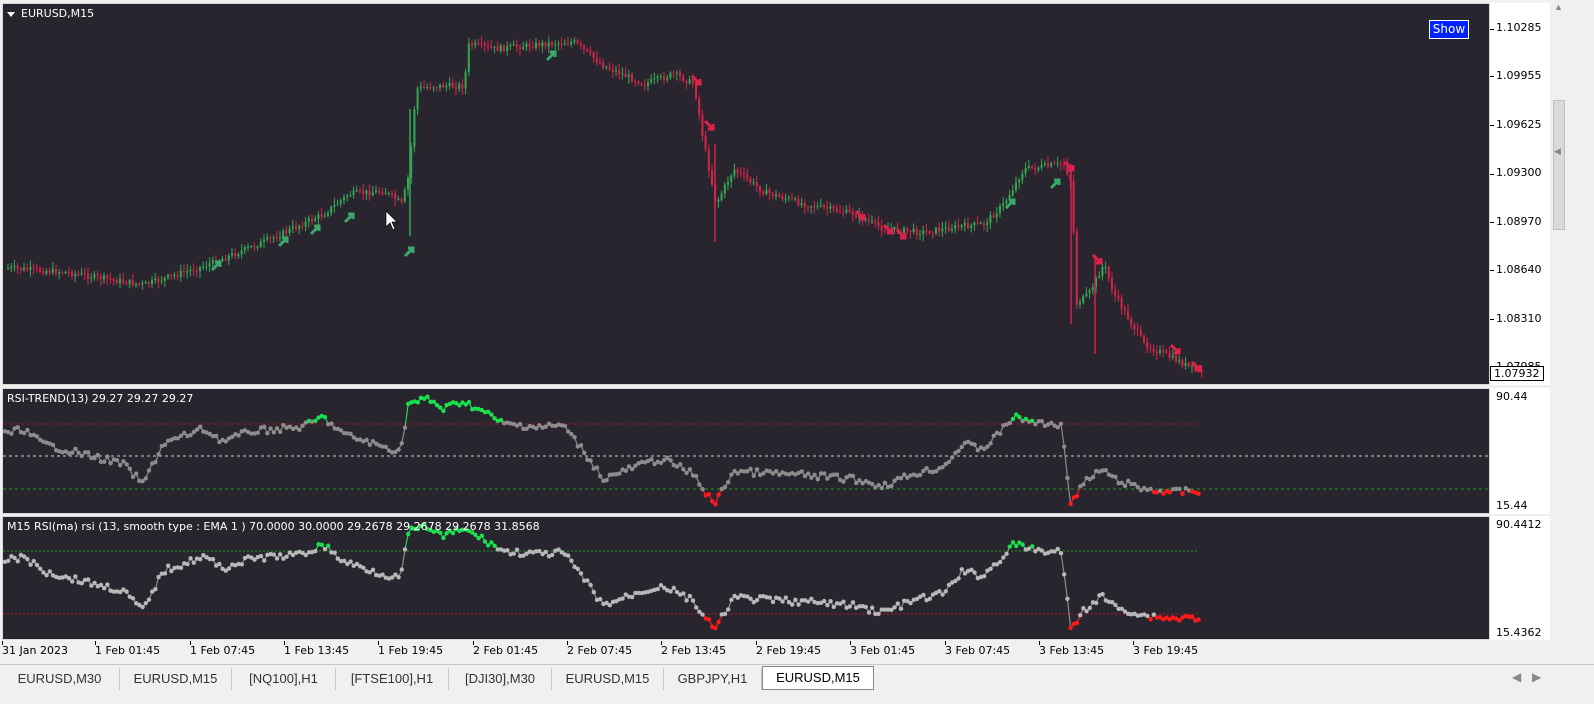 Image resolution: width=1594 pixels, height=704 pixels. Describe the element at coordinates (392, 679) in the screenshot. I see `tab-ftse100-h1: [FTSE100],H1` at that location.